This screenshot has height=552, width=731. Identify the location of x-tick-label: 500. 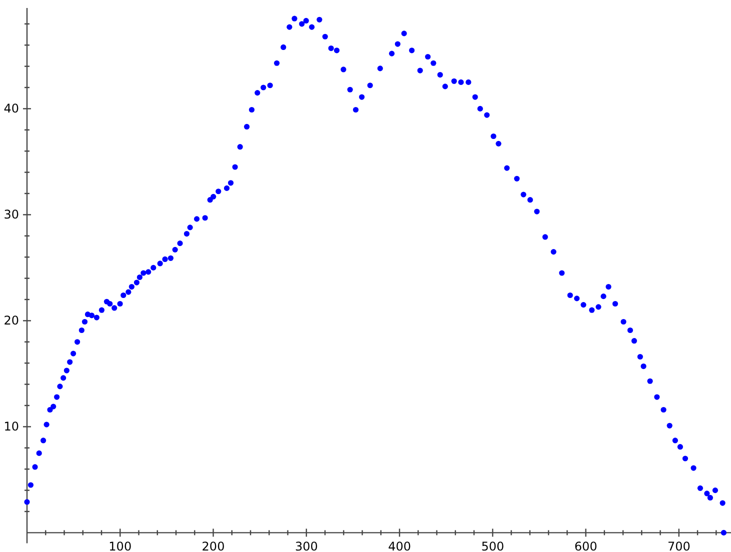
(492, 546).